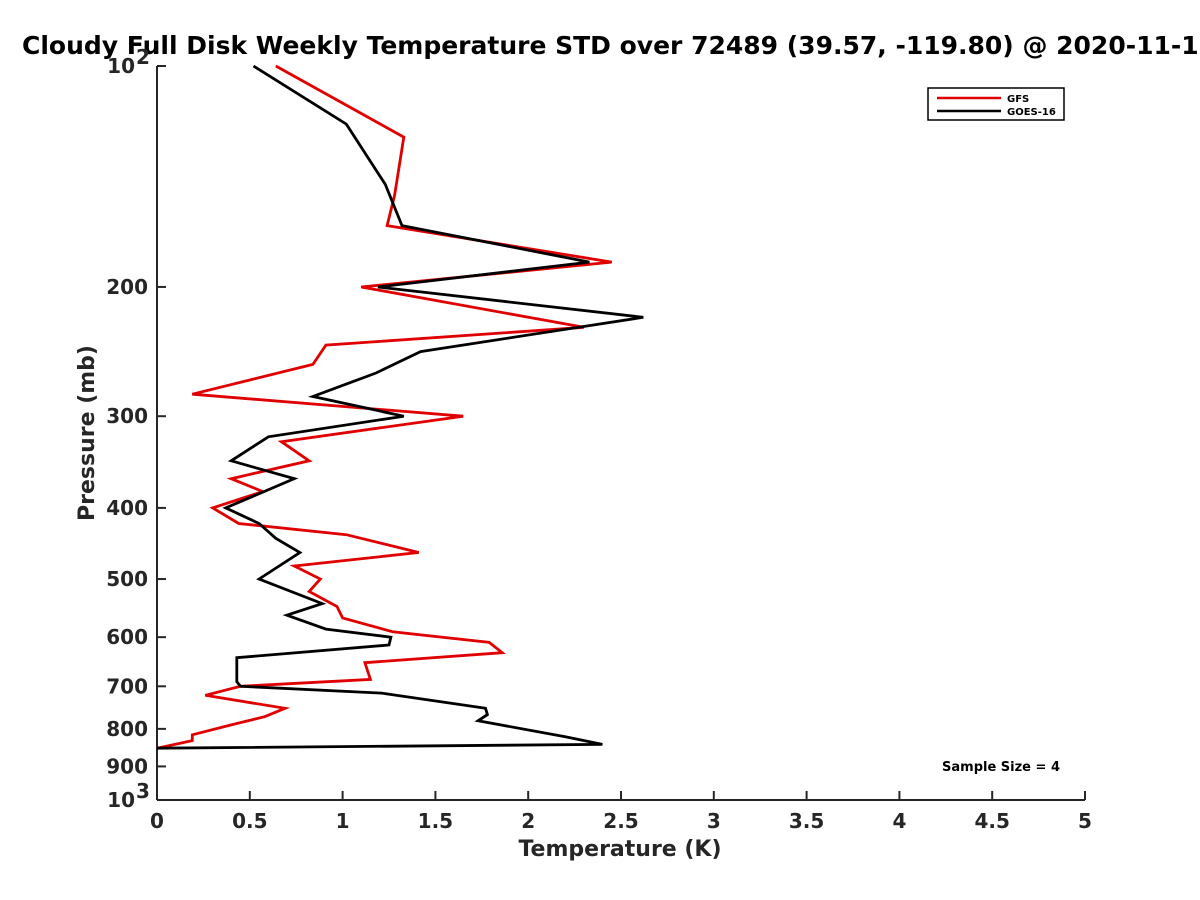 The image size is (1200, 900). What do you see at coordinates (528, 821) in the screenshot?
I see `x-tick-label: 2` at bounding box center [528, 821].